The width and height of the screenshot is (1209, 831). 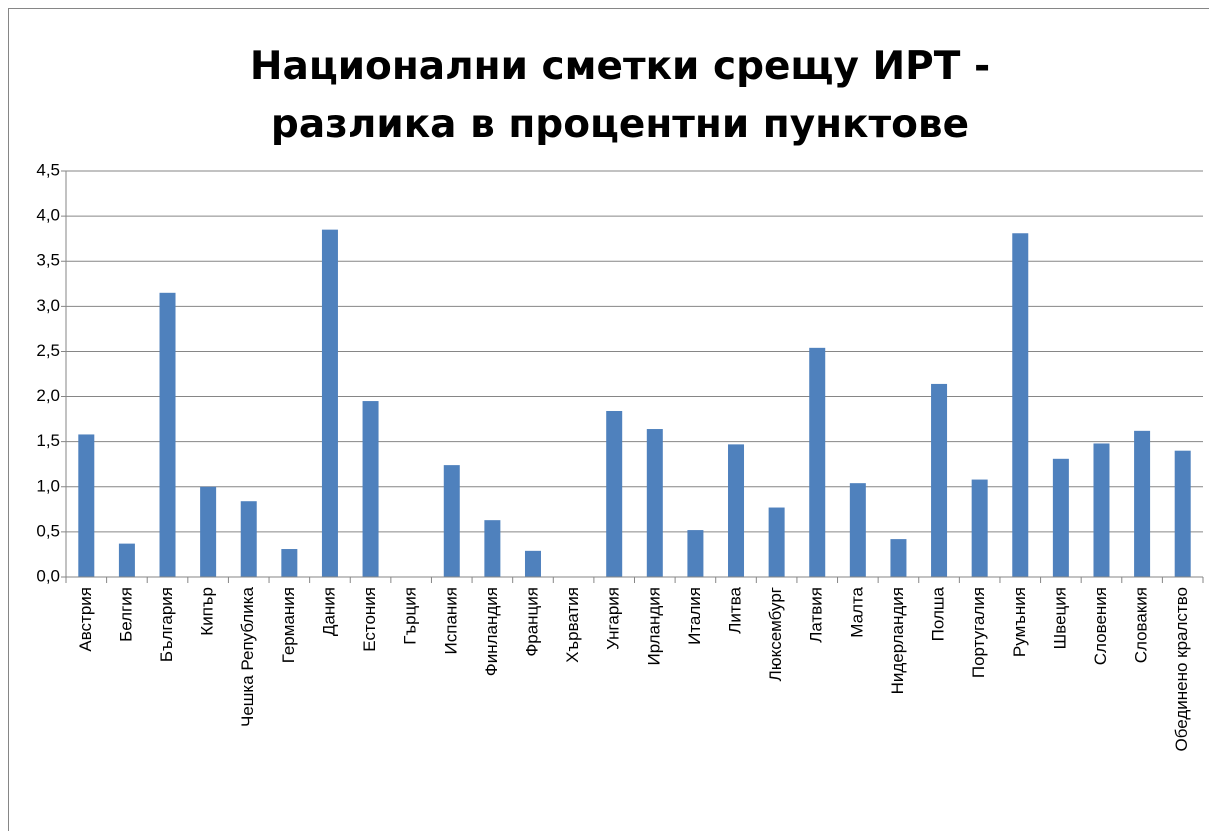 What do you see at coordinates (572, 625) in the screenshot?
I see `x-tick-label: Хърватия` at bounding box center [572, 625].